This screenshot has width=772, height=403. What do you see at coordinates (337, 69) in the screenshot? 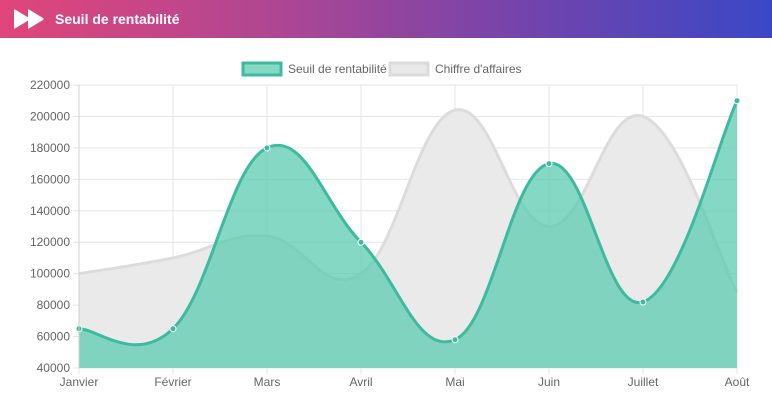
I see `legend-label: Seuil de rentabilité` at bounding box center [337, 69].